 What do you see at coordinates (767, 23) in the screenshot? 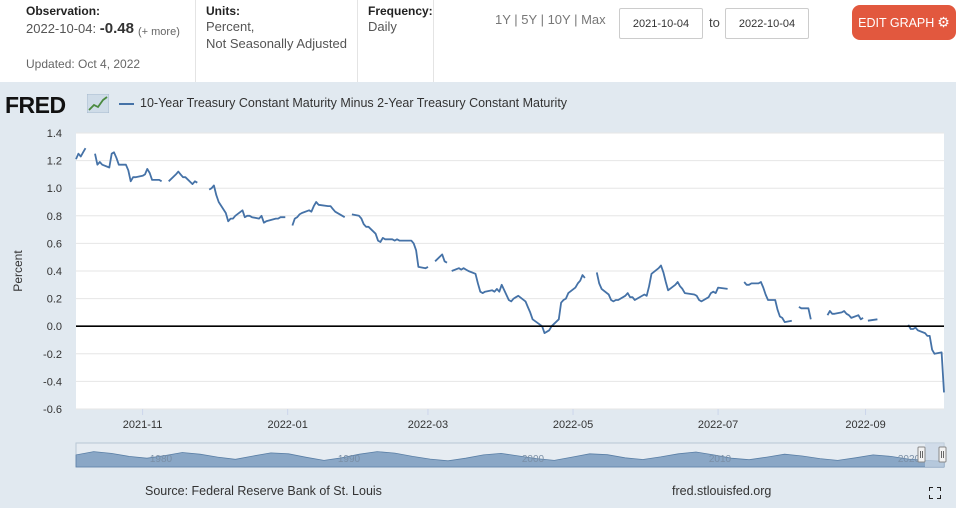
I see `end-date-input` at bounding box center [767, 23].